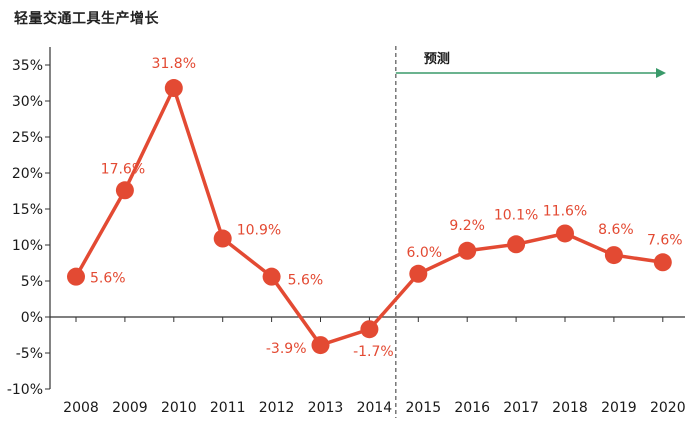 Image resolution: width=700 pixels, height=430 pixels. Describe the element at coordinates (32, 318) in the screenshot. I see `y-tick-label: 0%` at that location.